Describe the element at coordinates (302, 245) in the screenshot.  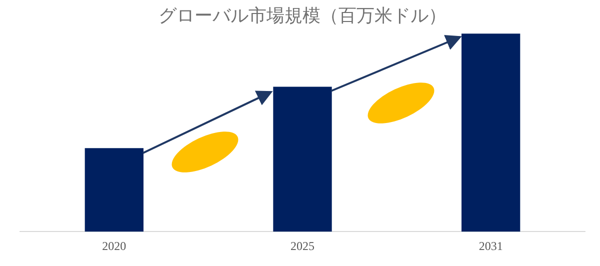
I see `x-tick-label: 2025` at that location.